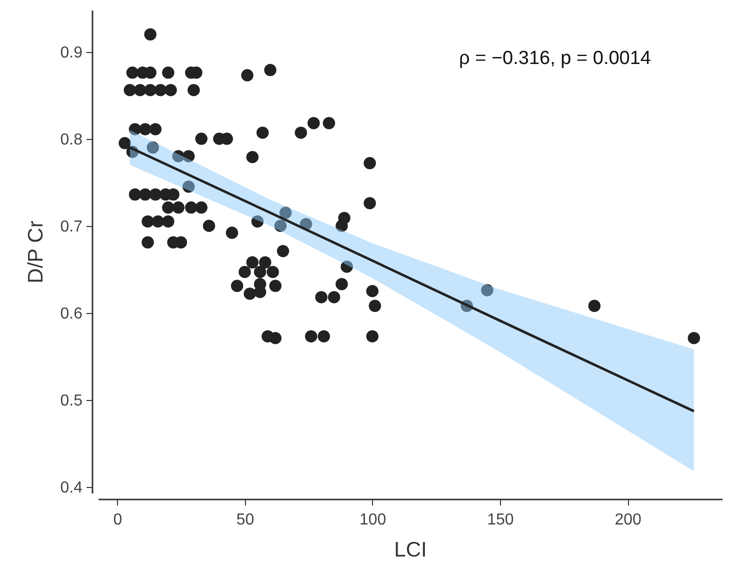 Image resolution: width=748 pixels, height=582 pixels. Describe the element at coordinates (410, 550) in the screenshot. I see `x-axis-title: LCI` at that location.